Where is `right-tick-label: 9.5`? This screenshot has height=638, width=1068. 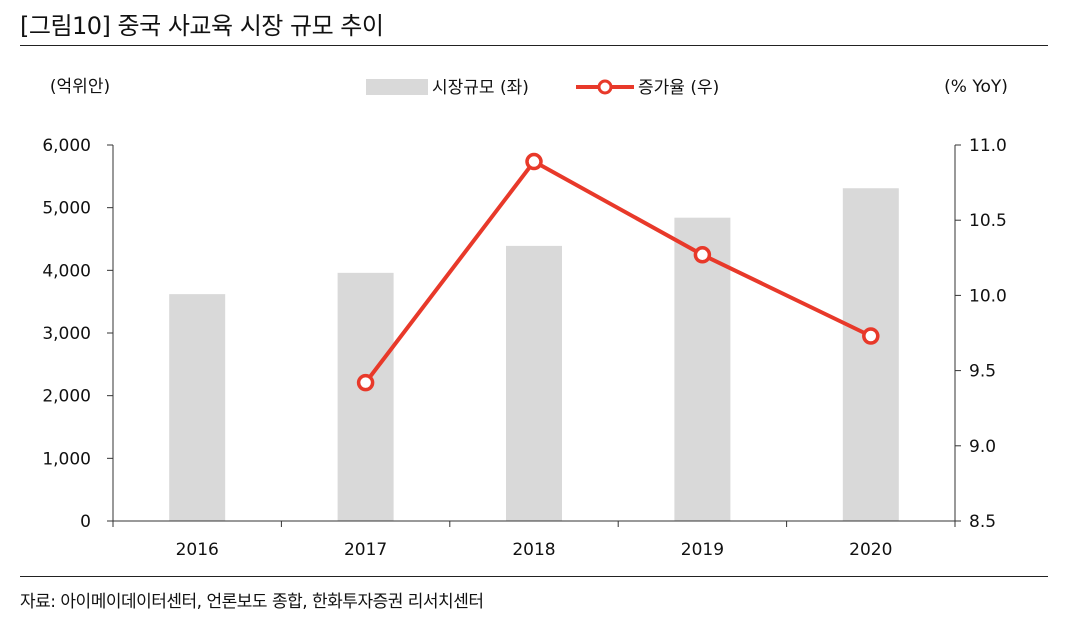 right-tick-label: 9.5 is located at coordinates (982, 372).